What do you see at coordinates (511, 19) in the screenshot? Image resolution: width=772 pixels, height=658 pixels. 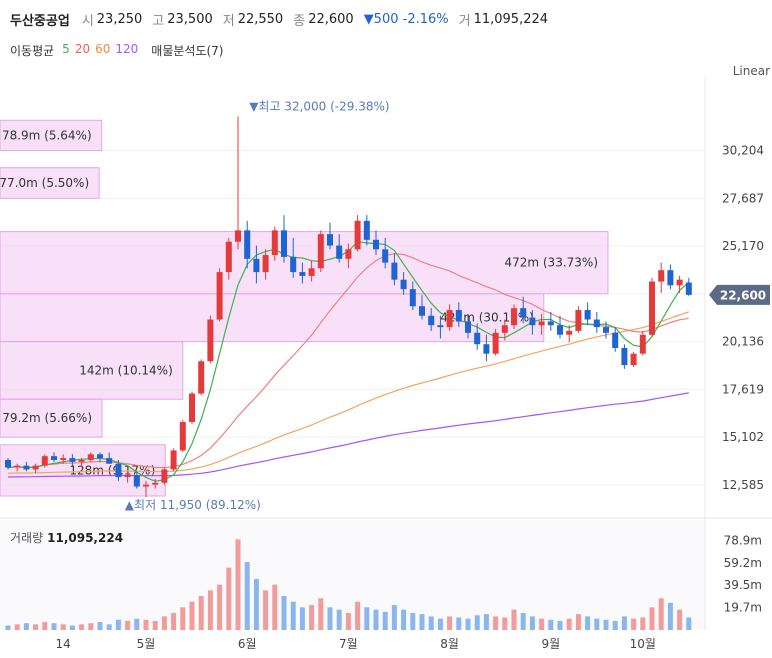 I see `volume-value: 11,095,224` at bounding box center [511, 19].